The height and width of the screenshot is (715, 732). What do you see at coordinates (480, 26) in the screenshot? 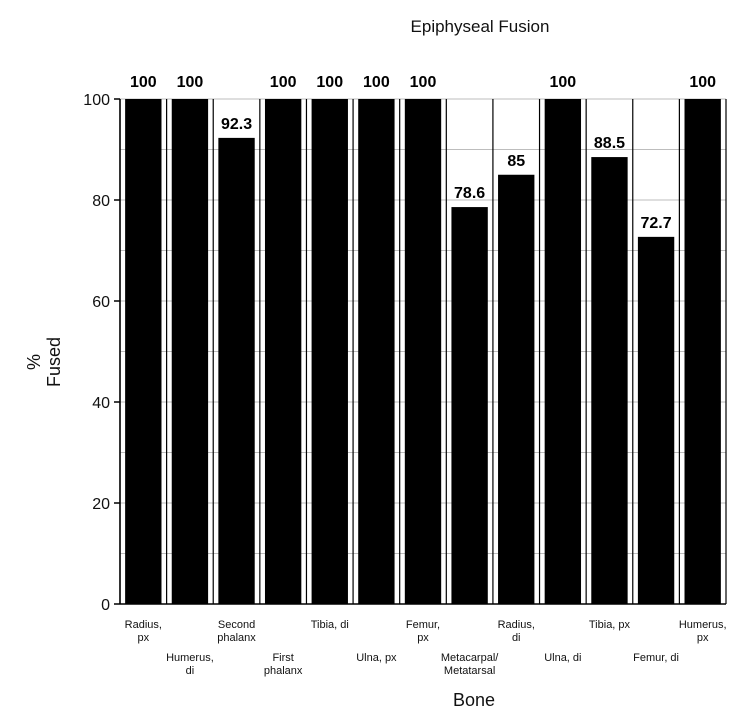
I see `chart-title: Epiphyseal Fusion` at bounding box center [480, 26].